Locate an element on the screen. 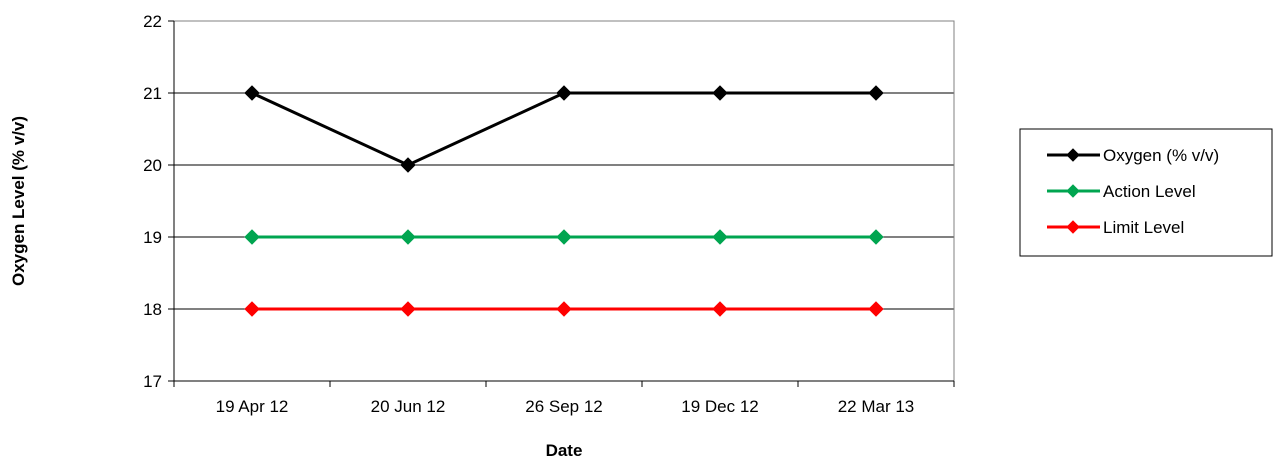 Image resolution: width=1276 pixels, height=463 pixels. legend-label: Oxygen (% v/v) is located at coordinates (1161, 155).